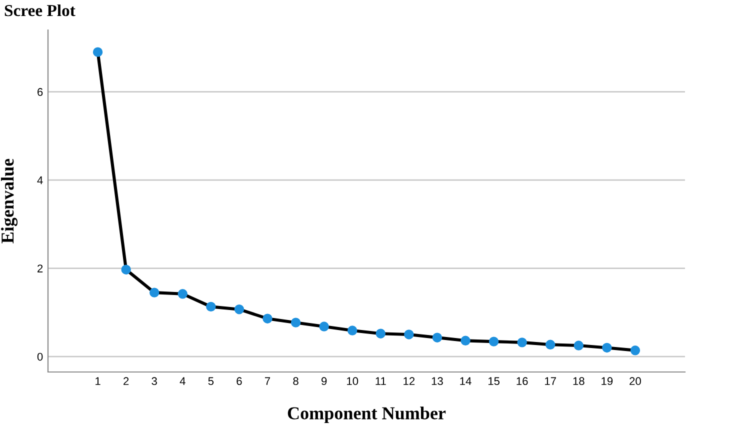 This screenshot has height=428, width=744. I want to click on x-tick-label: 16, so click(522, 381).